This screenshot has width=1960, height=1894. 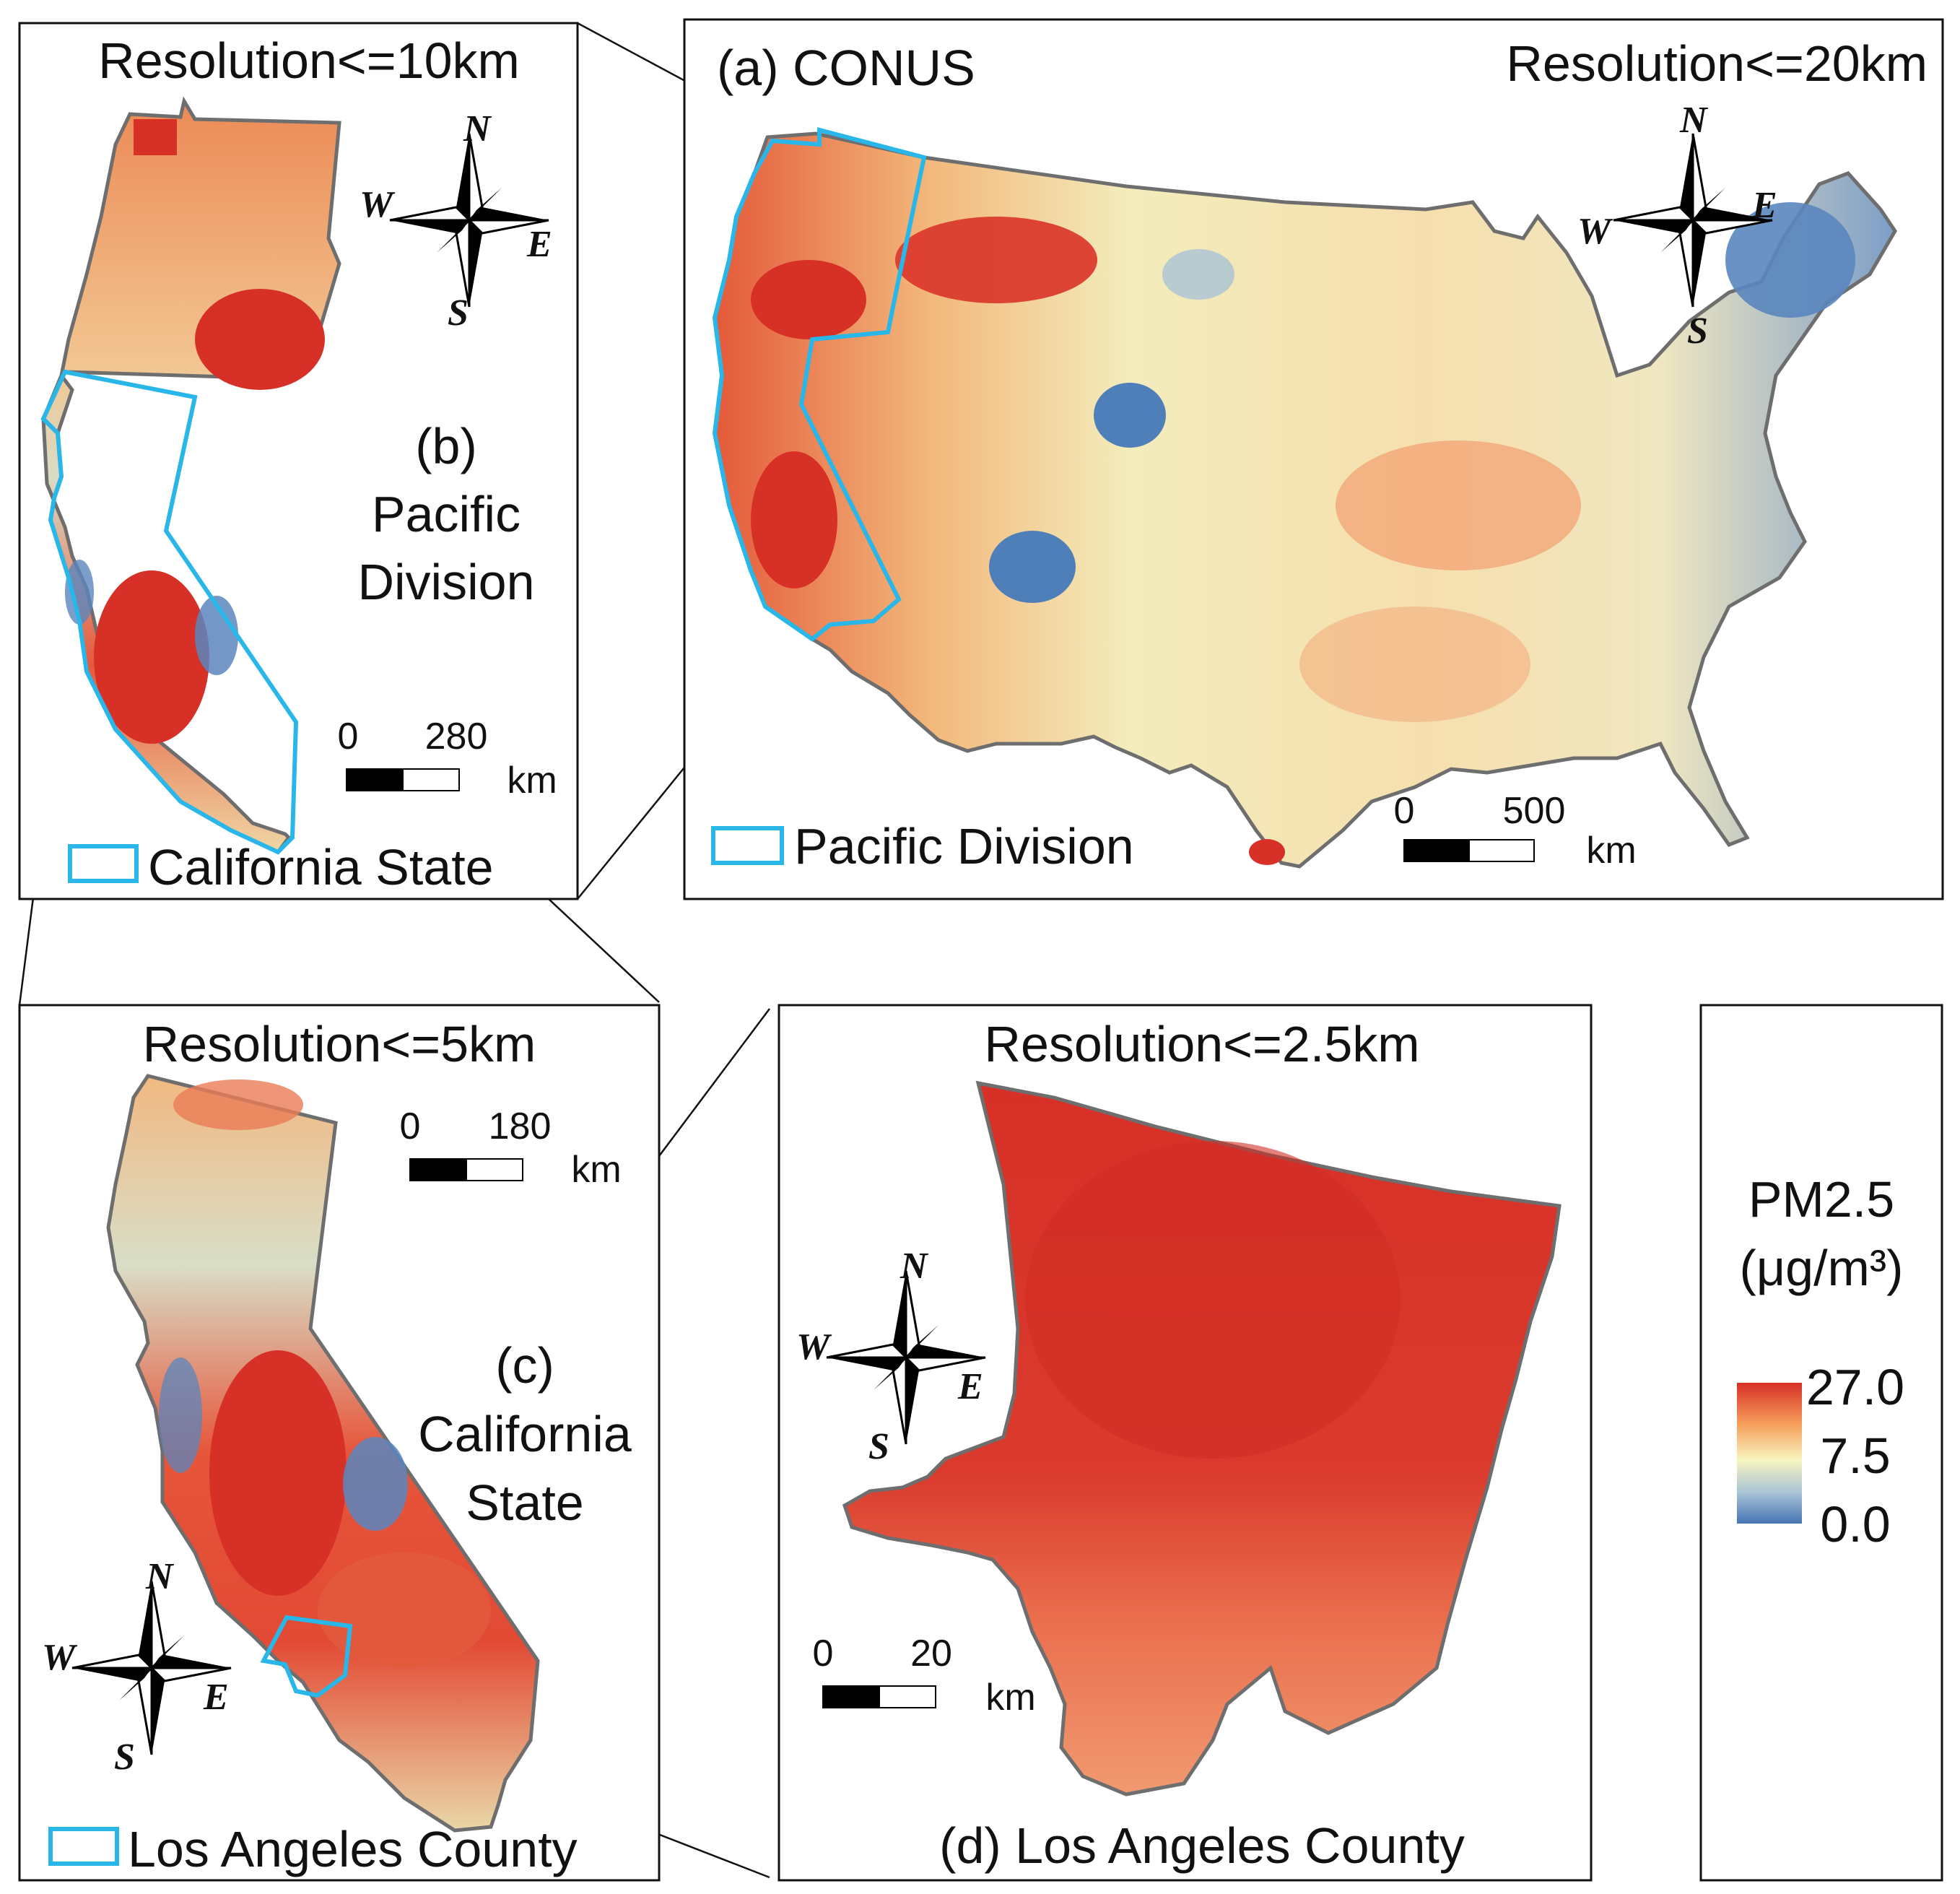 I want to click on colorbar-min-label: 0.0, so click(x=1855, y=1524).